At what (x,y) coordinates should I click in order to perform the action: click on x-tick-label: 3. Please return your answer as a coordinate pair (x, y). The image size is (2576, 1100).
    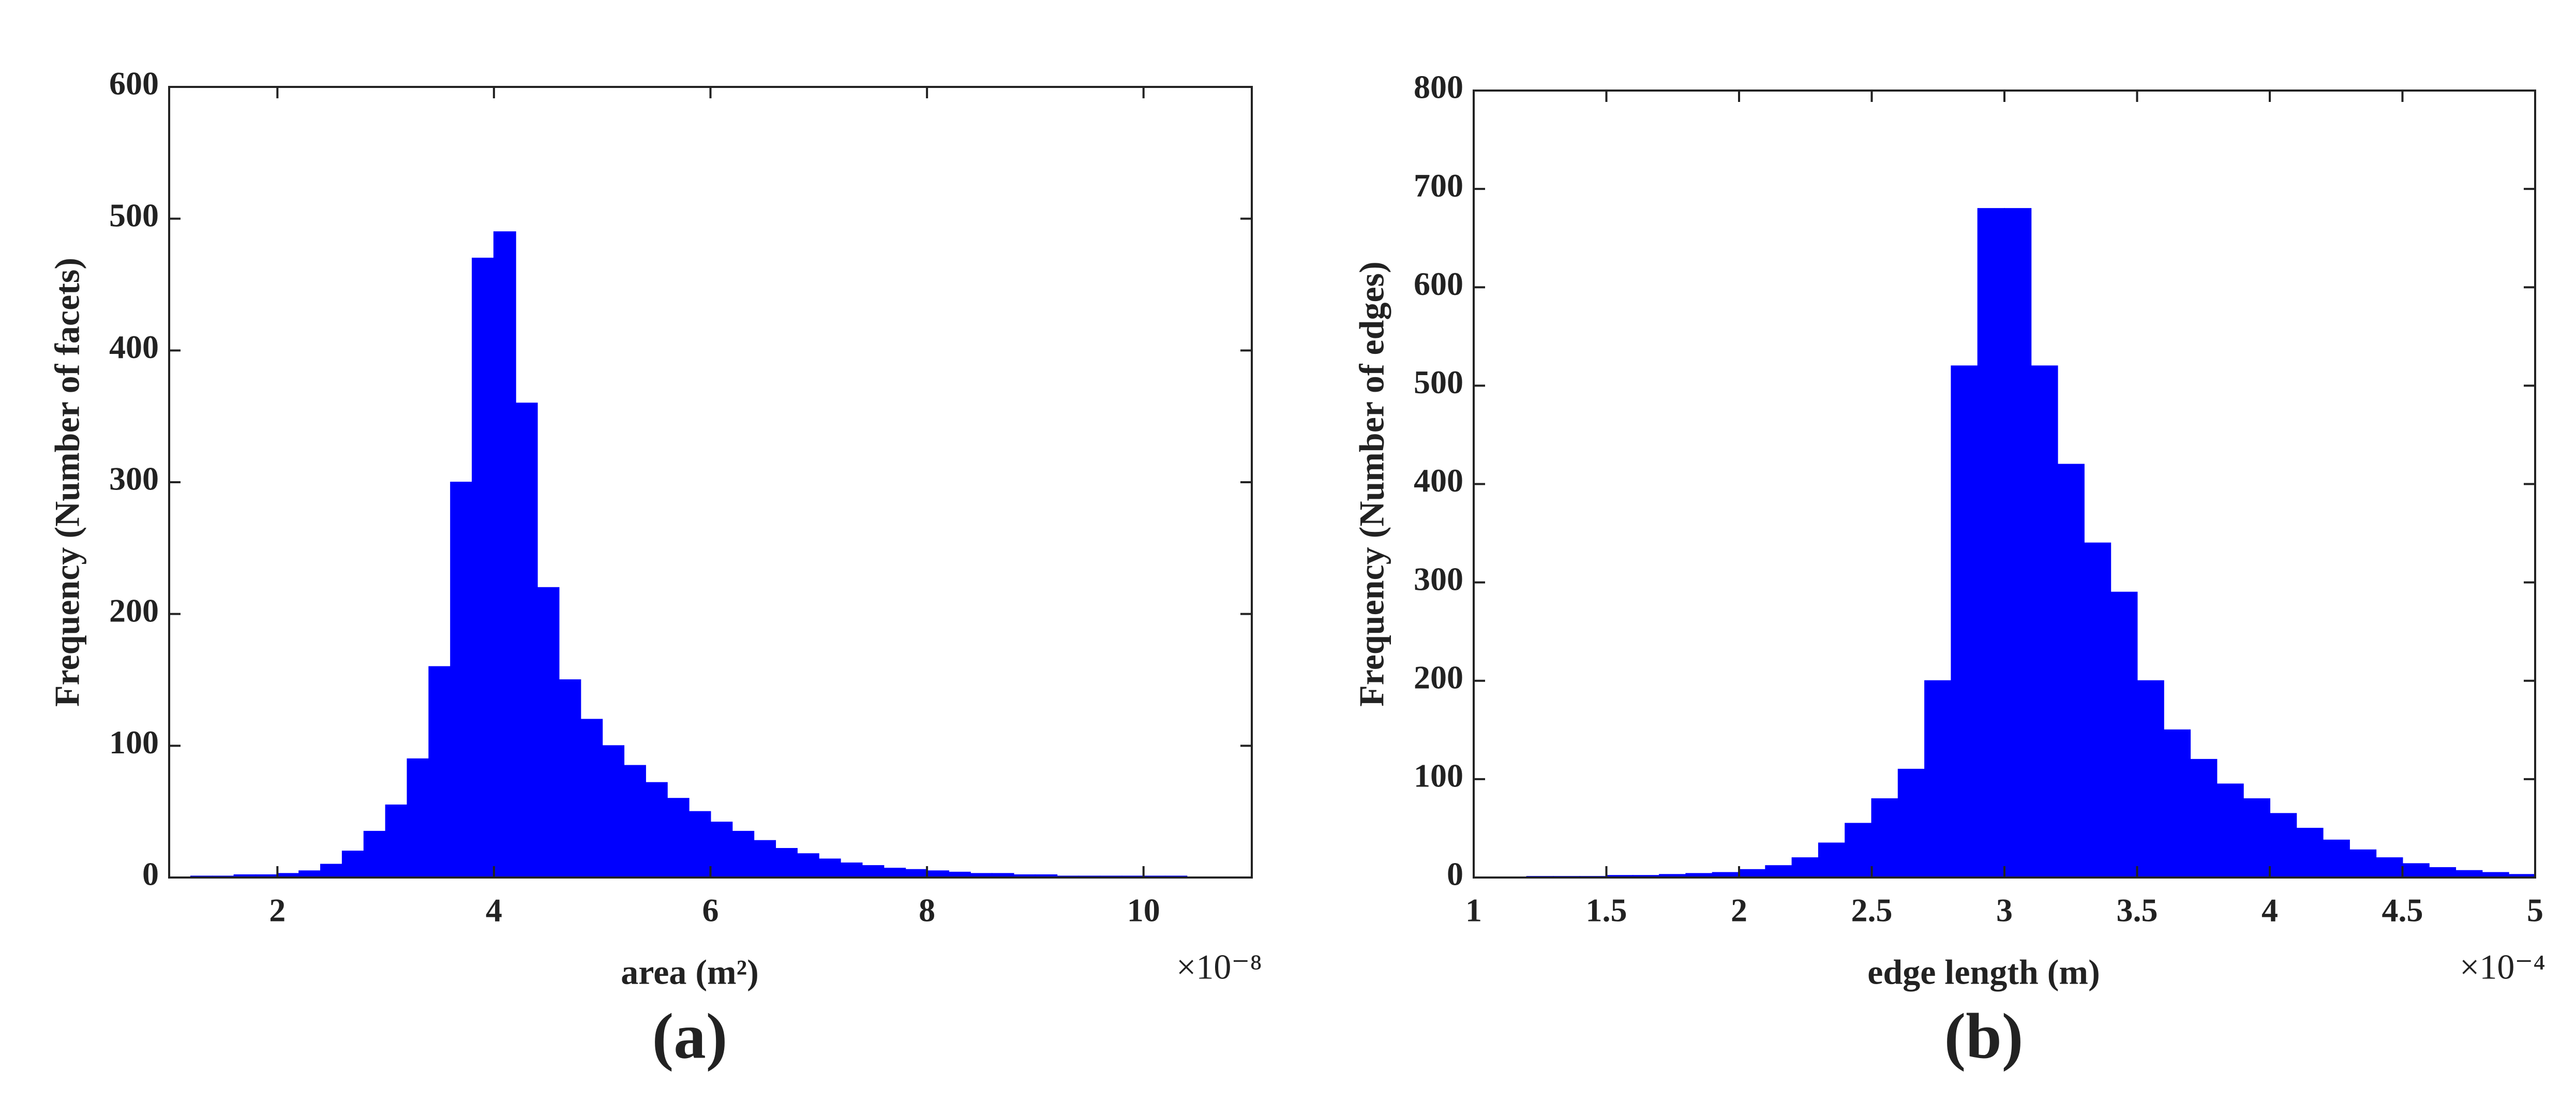
    Looking at the image, I should click on (2005, 910).